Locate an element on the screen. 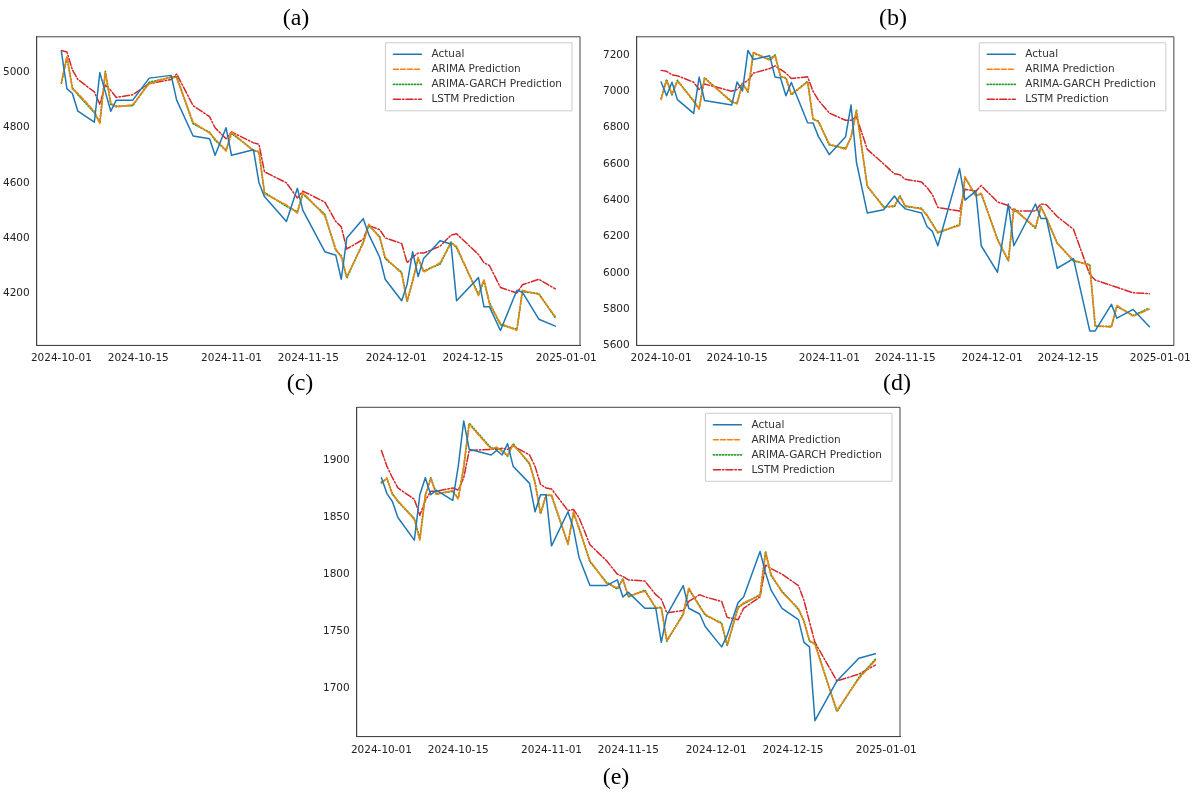 The height and width of the screenshot is (796, 1194). chart-title: (b) is located at coordinates (893, 16).